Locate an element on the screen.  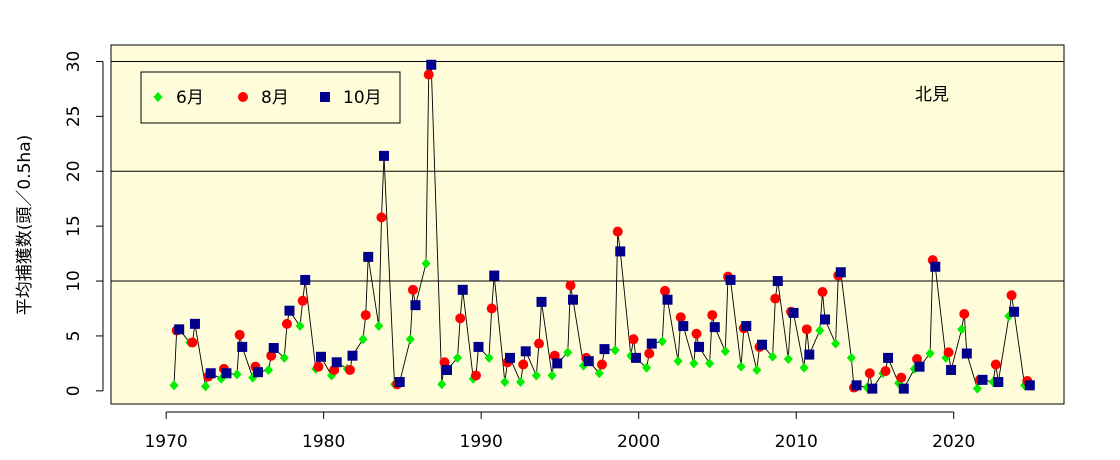
legend-label: 8月 is located at coordinates (275, 98).